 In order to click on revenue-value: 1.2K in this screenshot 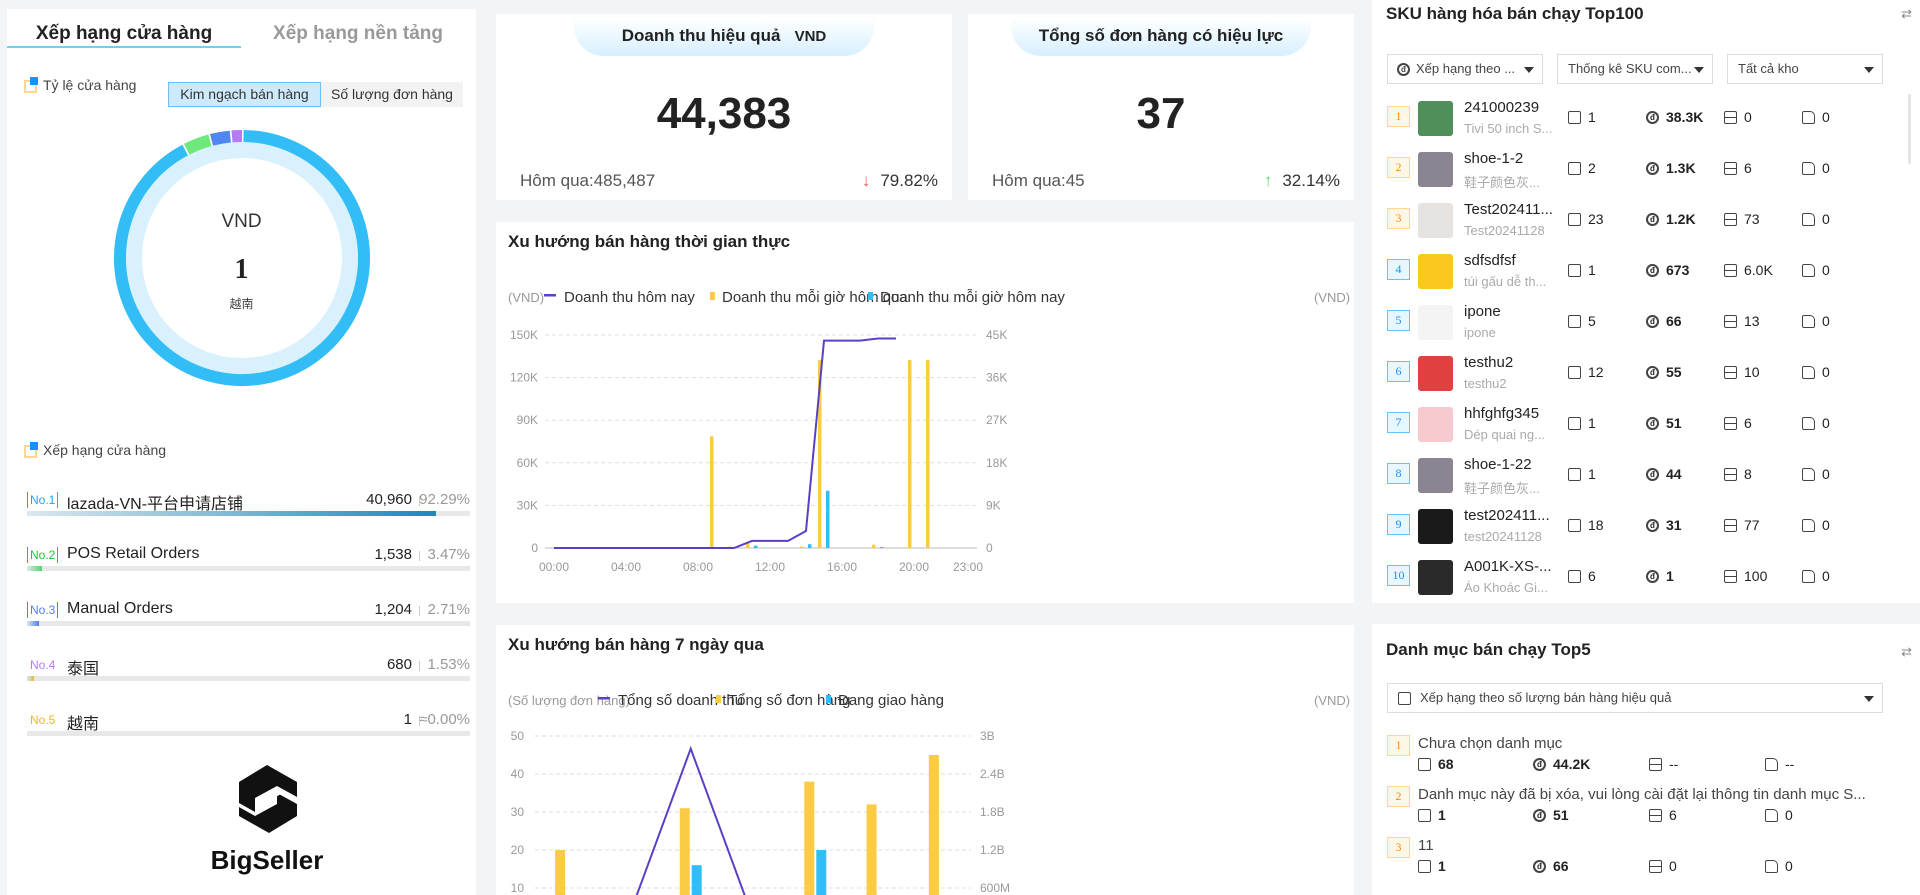, I will do `click(1681, 219)`.